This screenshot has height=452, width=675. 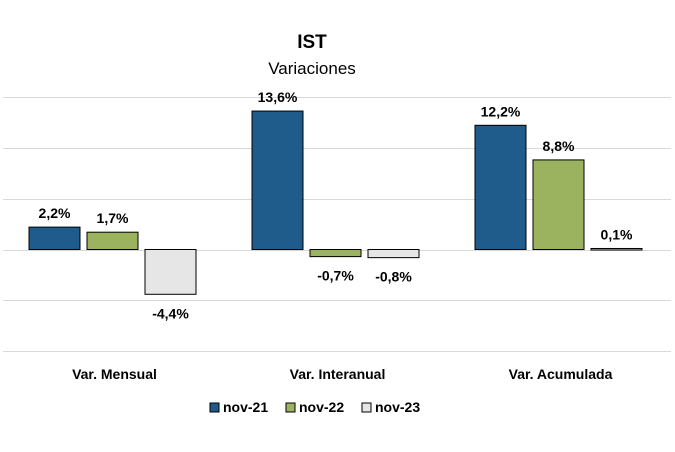 What do you see at coordinates (312, 68) in the screenshot?
I see `chart-subtitle: Variaciones` at bounding box center [312, 68].